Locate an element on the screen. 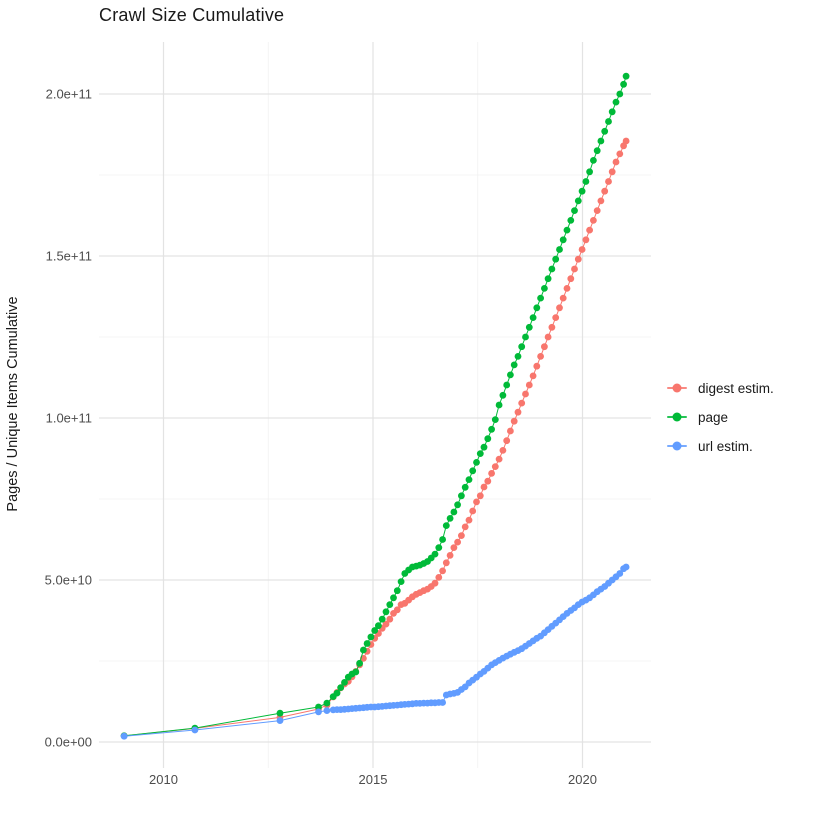 The width and height of the screenshot is (826, 827). legend-item-page: page is located at coordinates (720, 417).